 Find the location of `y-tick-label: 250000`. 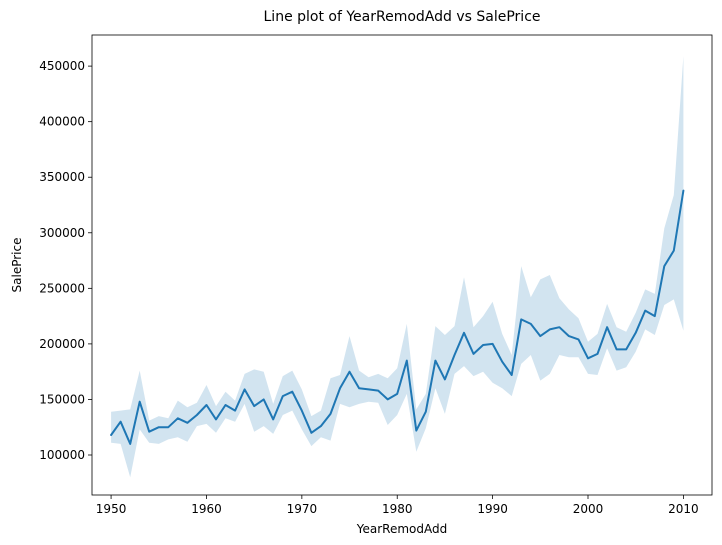

y-tick-label: 250000 is located at coordinates (62, 288).